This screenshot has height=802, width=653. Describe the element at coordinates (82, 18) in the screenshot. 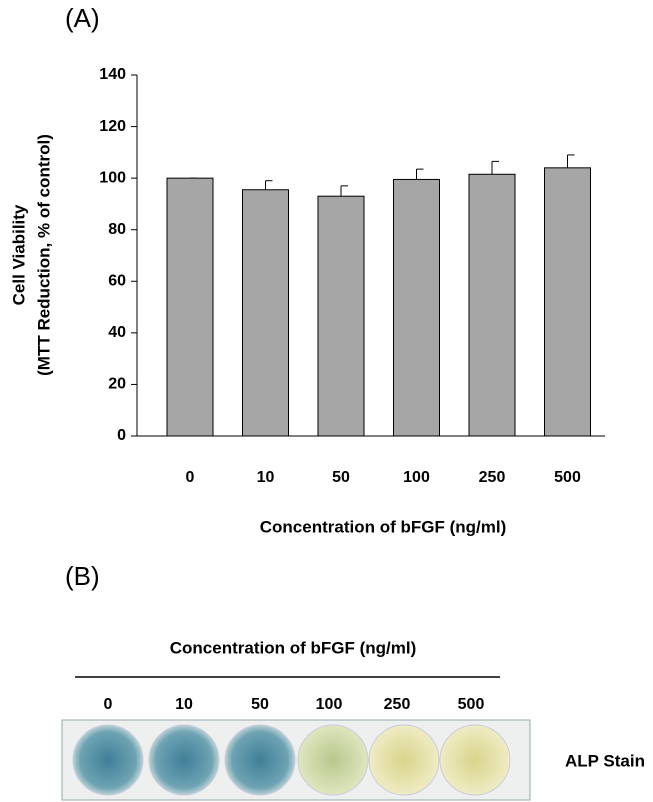

I see `panel-label: (A)` at that location.